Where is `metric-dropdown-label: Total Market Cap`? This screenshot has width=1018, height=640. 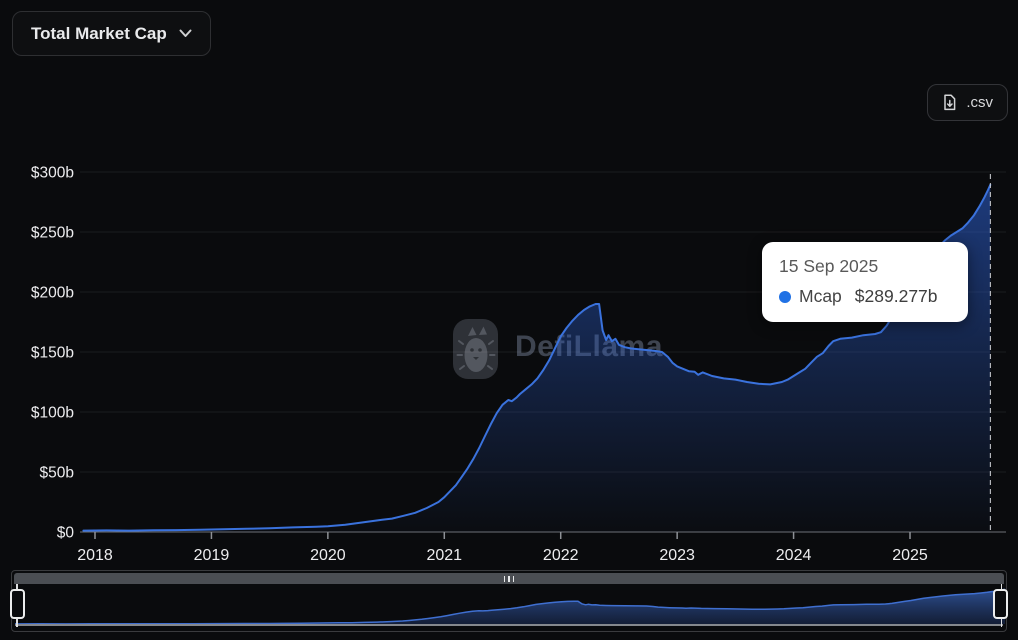
metric-dropdown-label: Total Market Cap is located at coordinates (99, 33).